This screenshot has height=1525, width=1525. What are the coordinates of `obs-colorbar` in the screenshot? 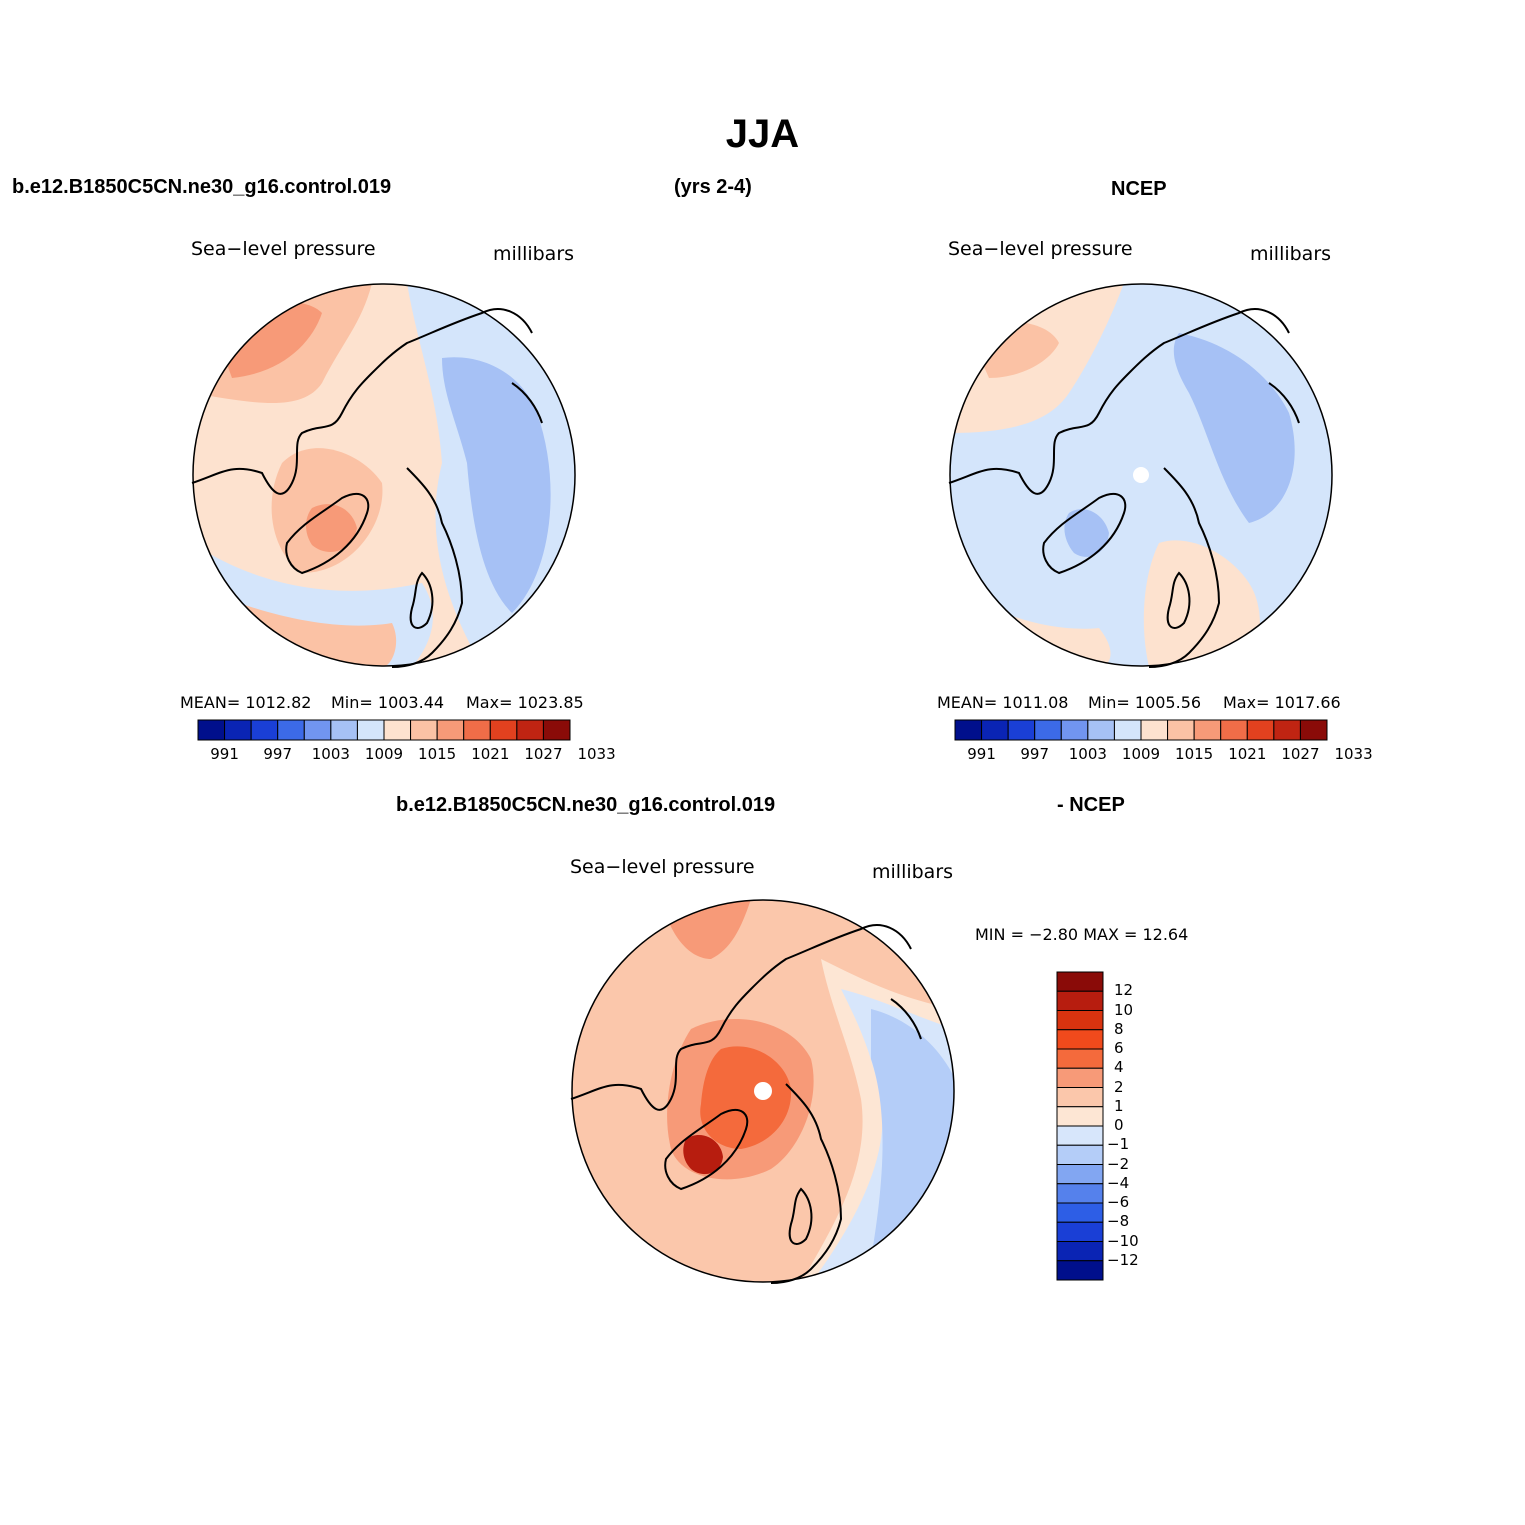 It's located at (1141, 730).